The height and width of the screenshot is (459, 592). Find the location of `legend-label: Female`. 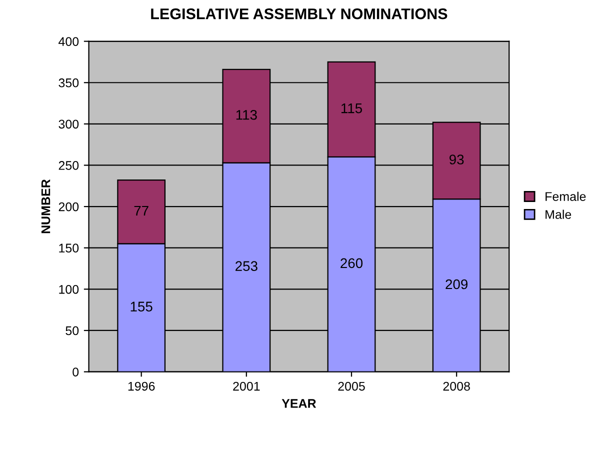

legend-label: Female is located at coordinates (566, 196).